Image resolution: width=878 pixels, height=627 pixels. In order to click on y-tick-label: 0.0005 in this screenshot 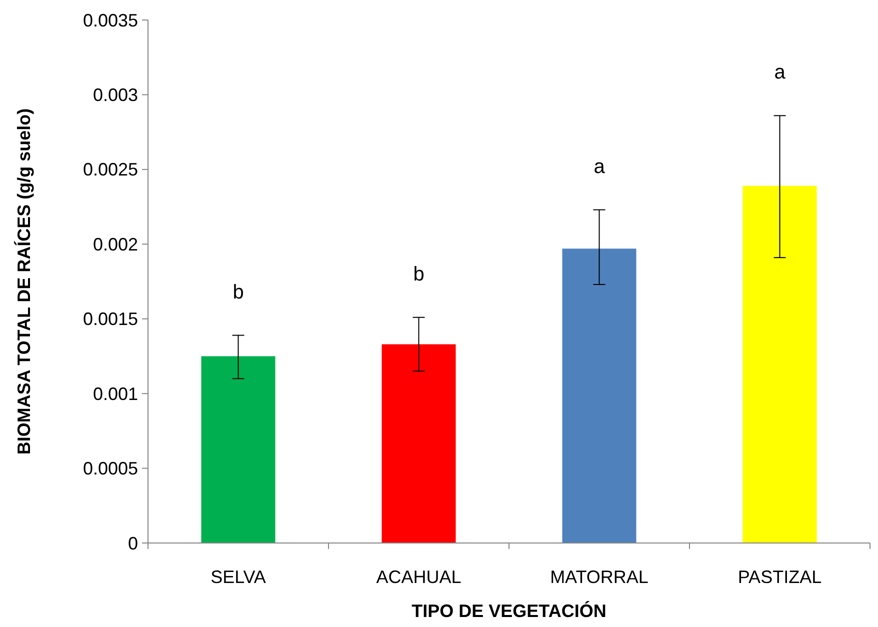, I will do `click(110, 468)`.